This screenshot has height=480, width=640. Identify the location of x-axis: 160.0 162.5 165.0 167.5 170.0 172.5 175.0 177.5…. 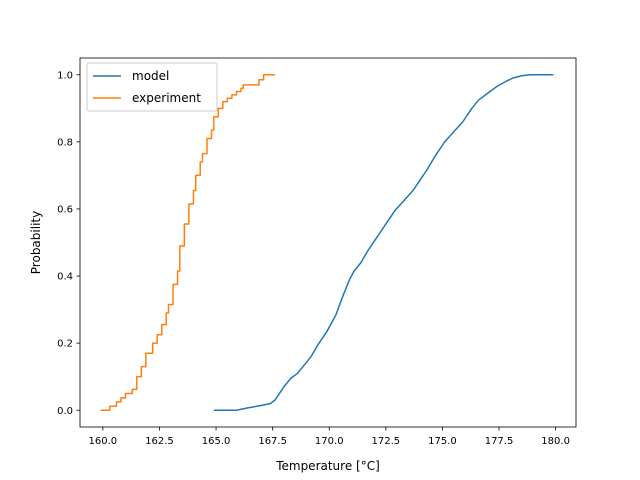
(329, 437).